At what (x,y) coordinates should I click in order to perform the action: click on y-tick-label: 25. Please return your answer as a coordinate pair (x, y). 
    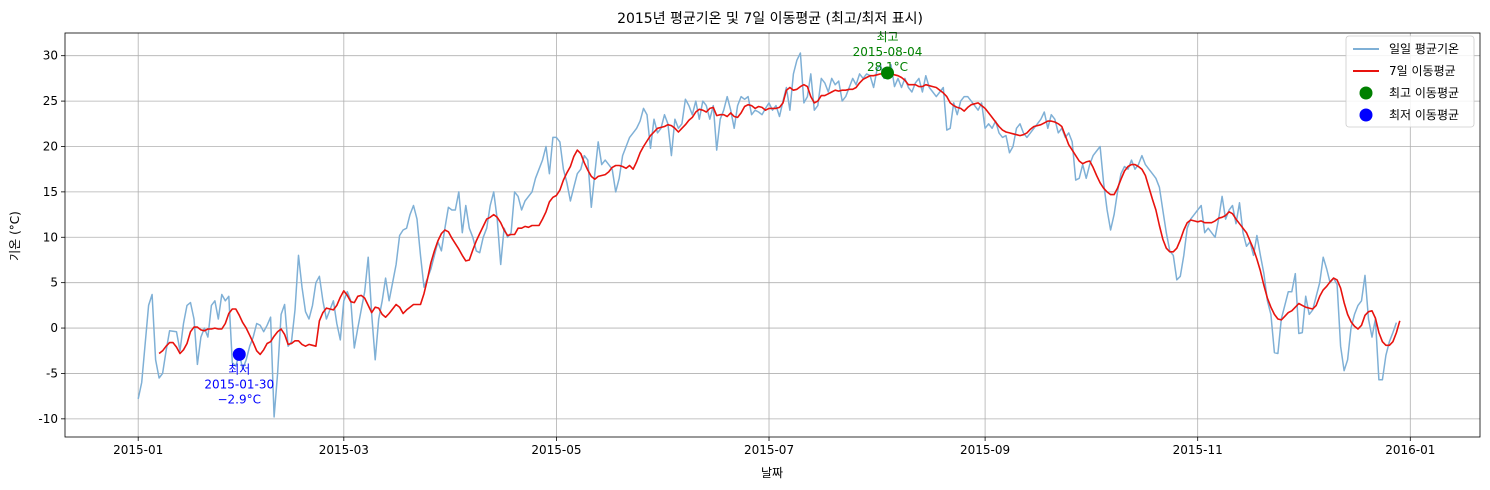
    Looking at the image, I should click on (50, 101).